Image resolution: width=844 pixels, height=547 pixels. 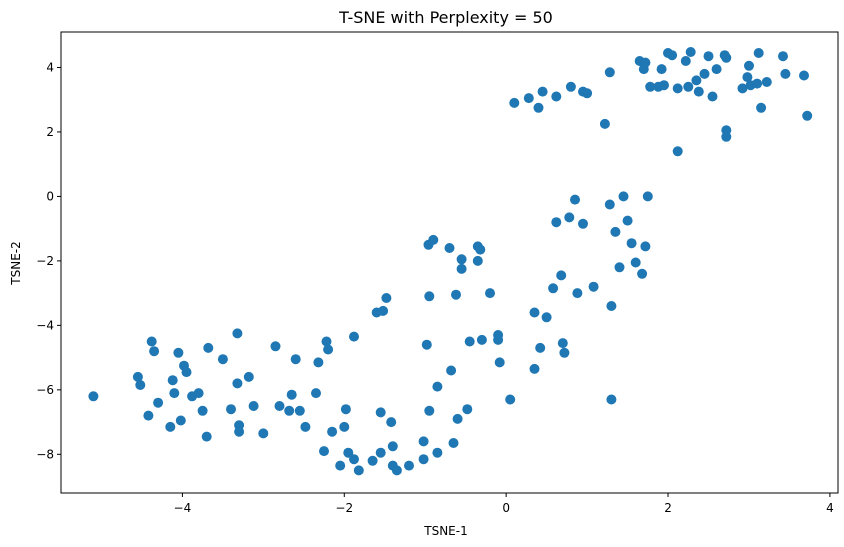 I want to click on x-tick-label: 2, so click(x=668, y=508).